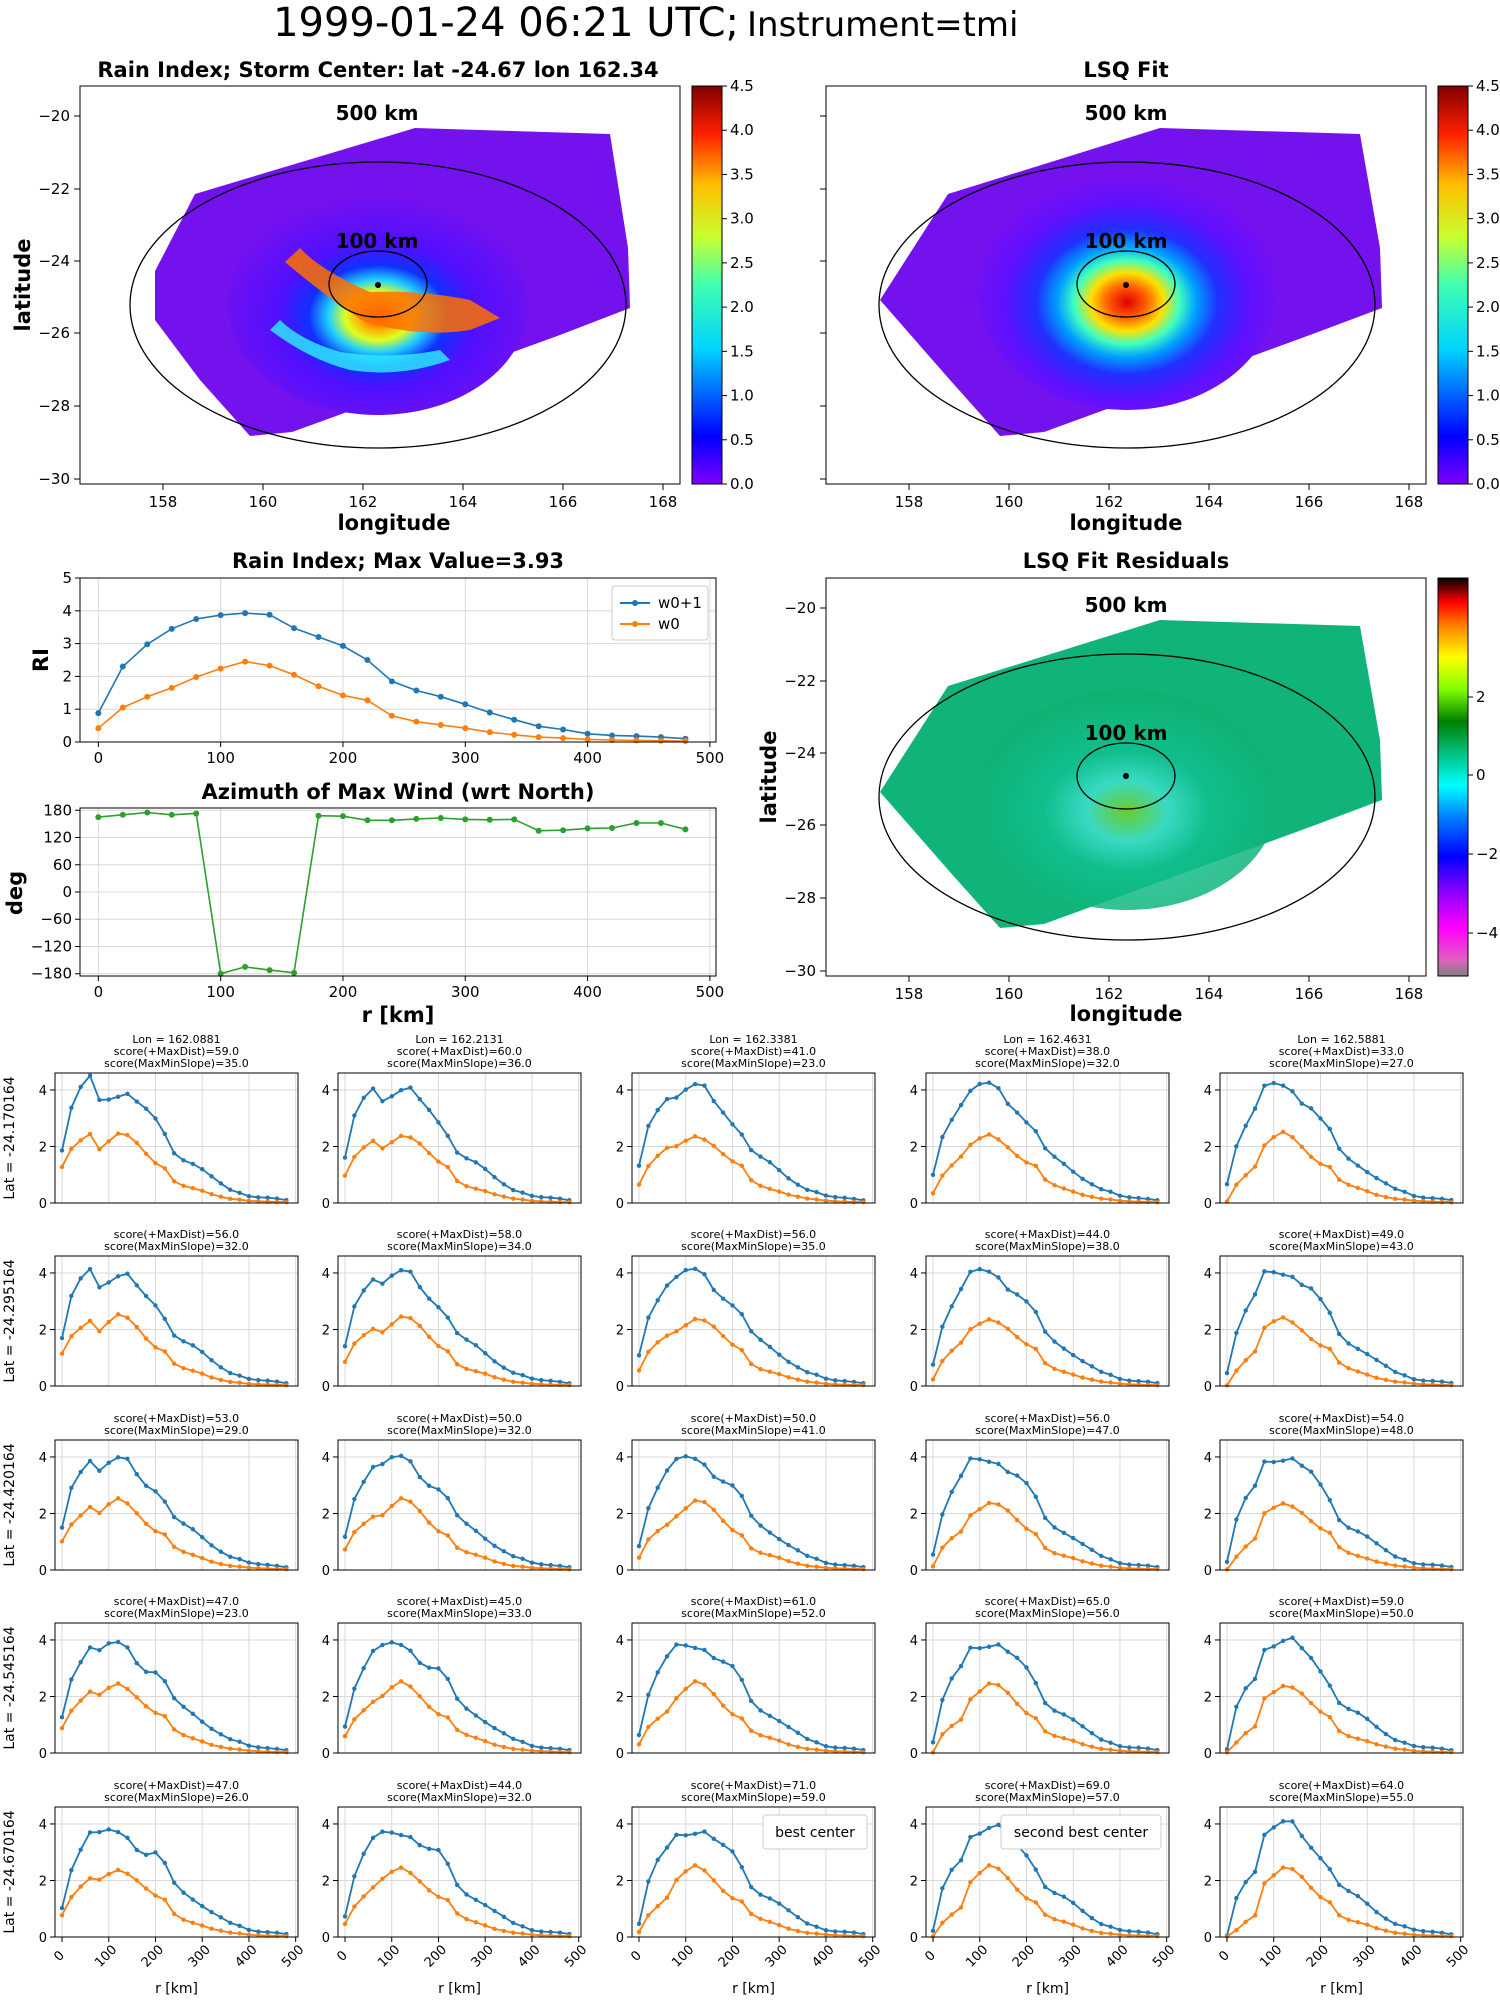 The image size is (1500, 2000). What do you see at coordinates (1103, 801) in the screenshot?
I see `resid-map-ticks: 158 160 162 164 166 168−20−22−24−26−28−30` at bounding box center [1103, 801].